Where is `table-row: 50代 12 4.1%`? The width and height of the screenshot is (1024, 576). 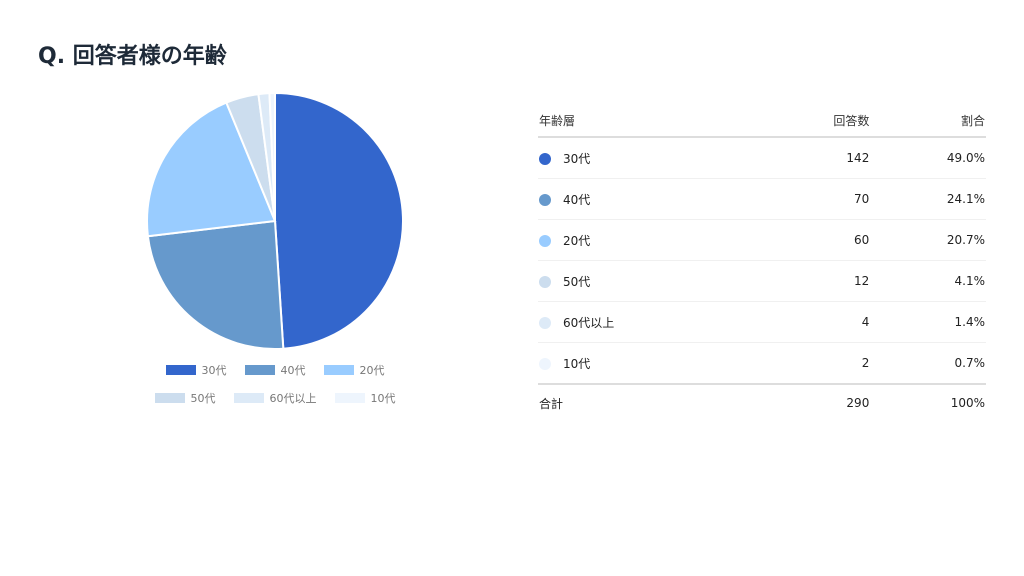 table-row: 50代 12 4.1% is located at coordinates (762, 281).